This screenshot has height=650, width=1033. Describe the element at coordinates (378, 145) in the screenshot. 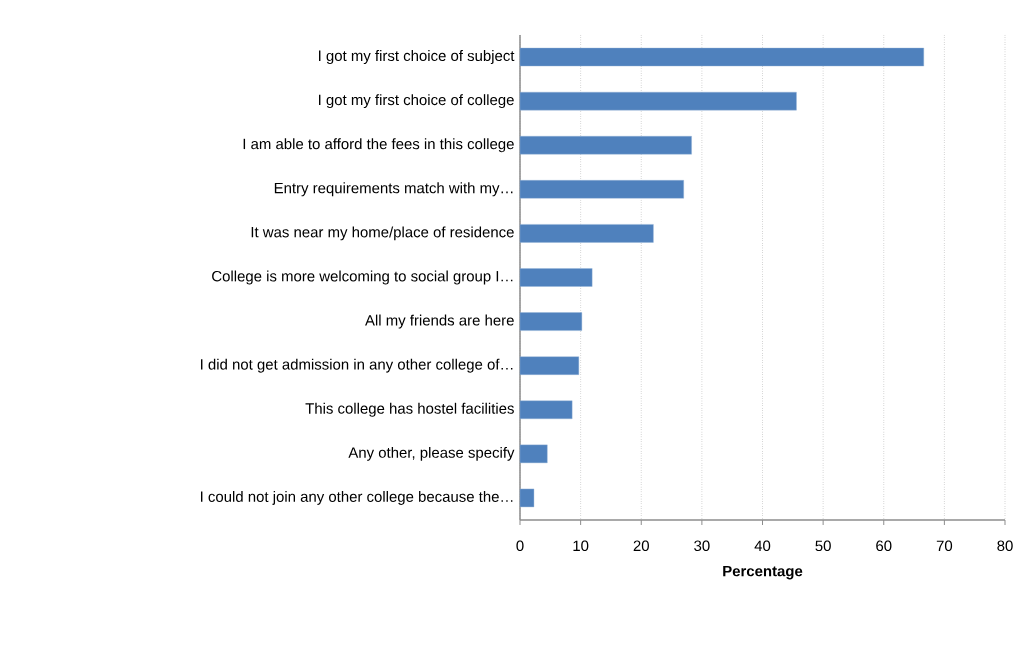

I see `y-tick-label: I am able to afford the fees in this college` at that location.